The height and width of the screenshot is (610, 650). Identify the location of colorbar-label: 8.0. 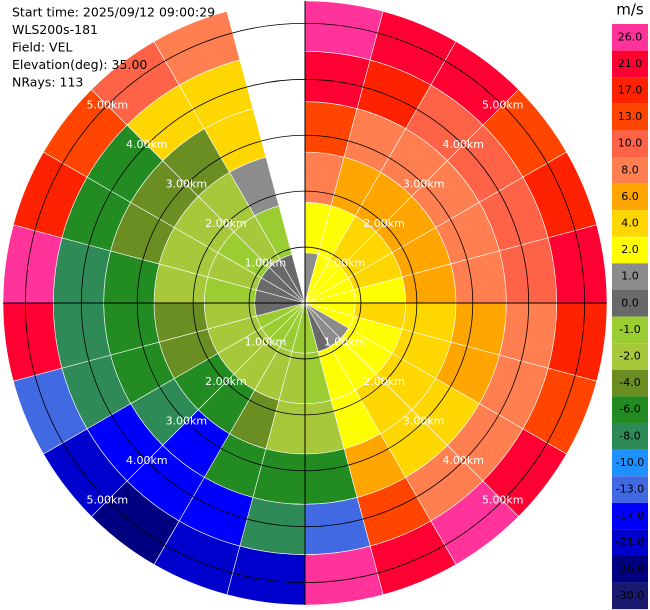
(630, 169).